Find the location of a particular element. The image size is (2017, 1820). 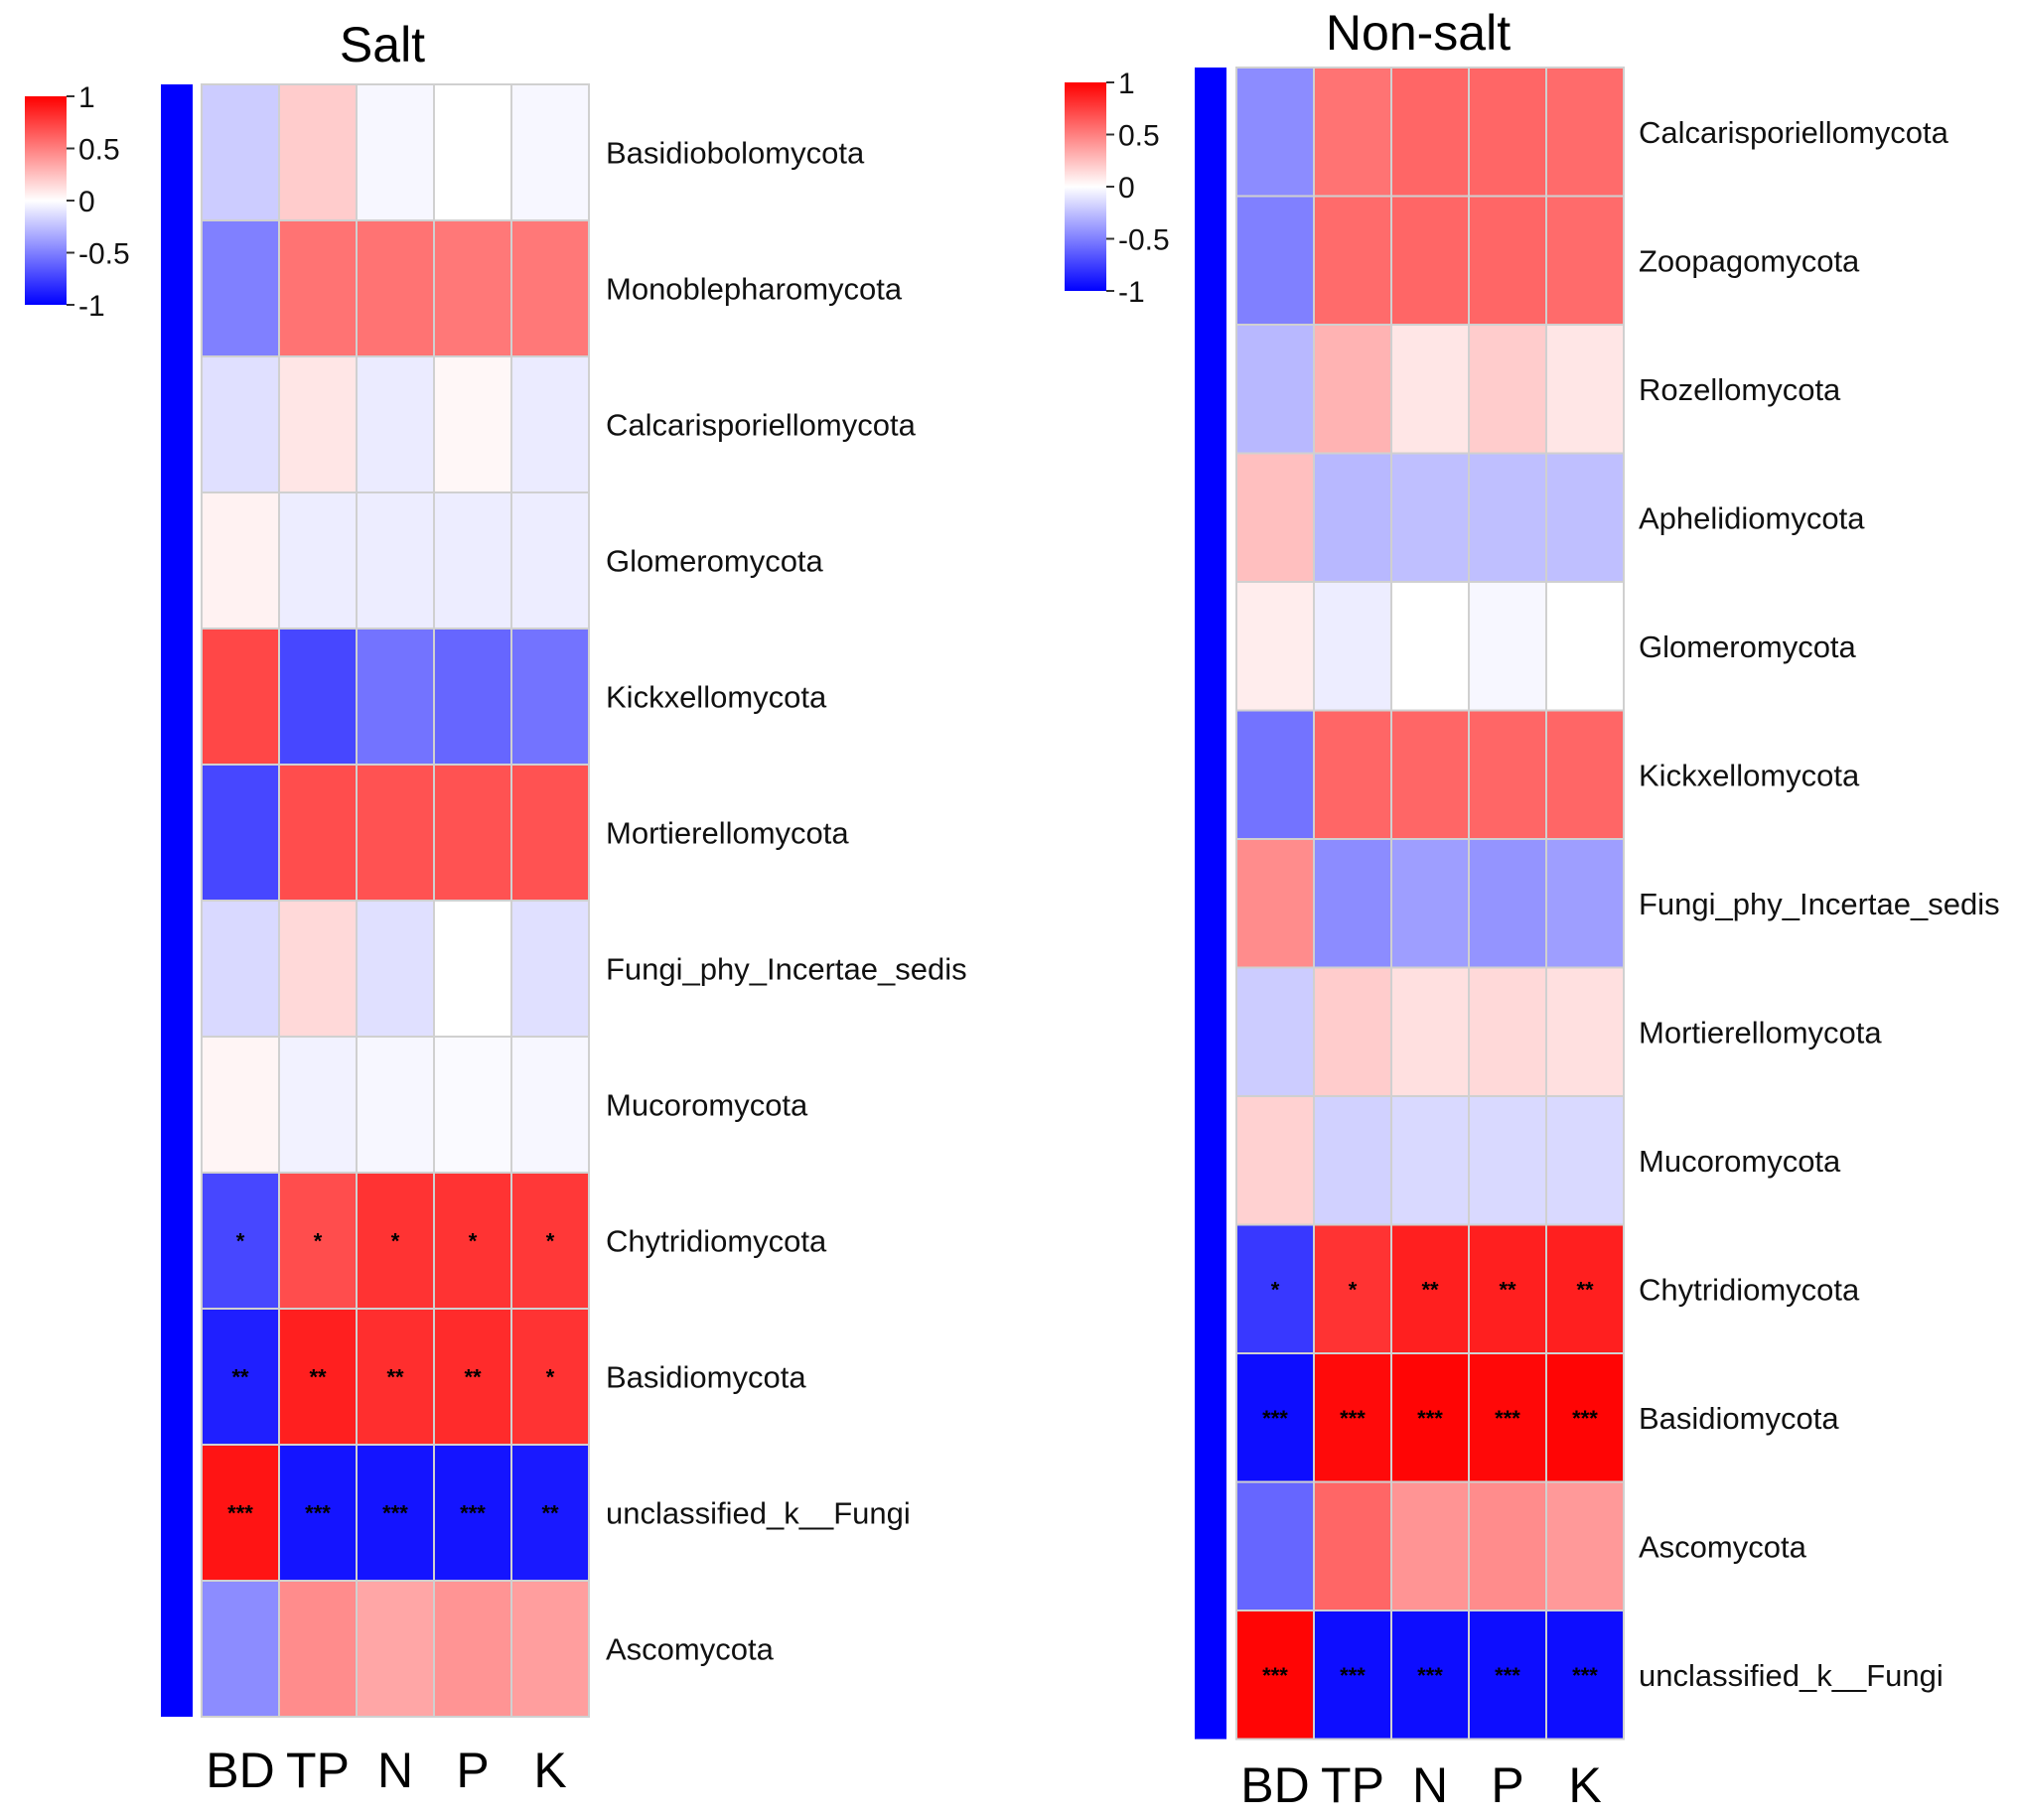

colorbar is located at coordinates (46, 200).